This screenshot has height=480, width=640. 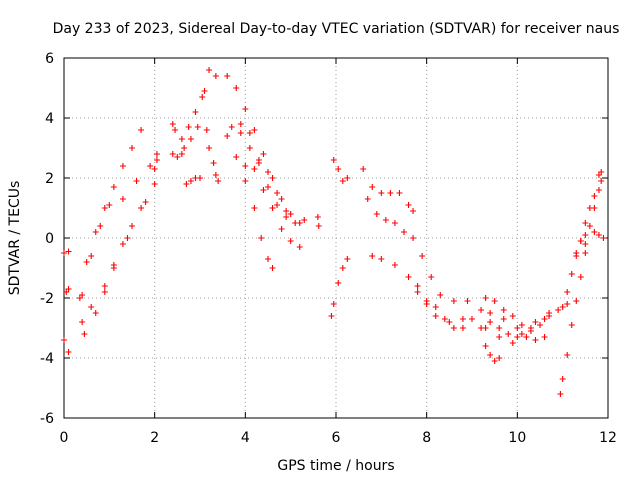 What do you see at coordinates (118, 253) in the screenshot?
I see `series-track-f` at bounding box center [118, 253].